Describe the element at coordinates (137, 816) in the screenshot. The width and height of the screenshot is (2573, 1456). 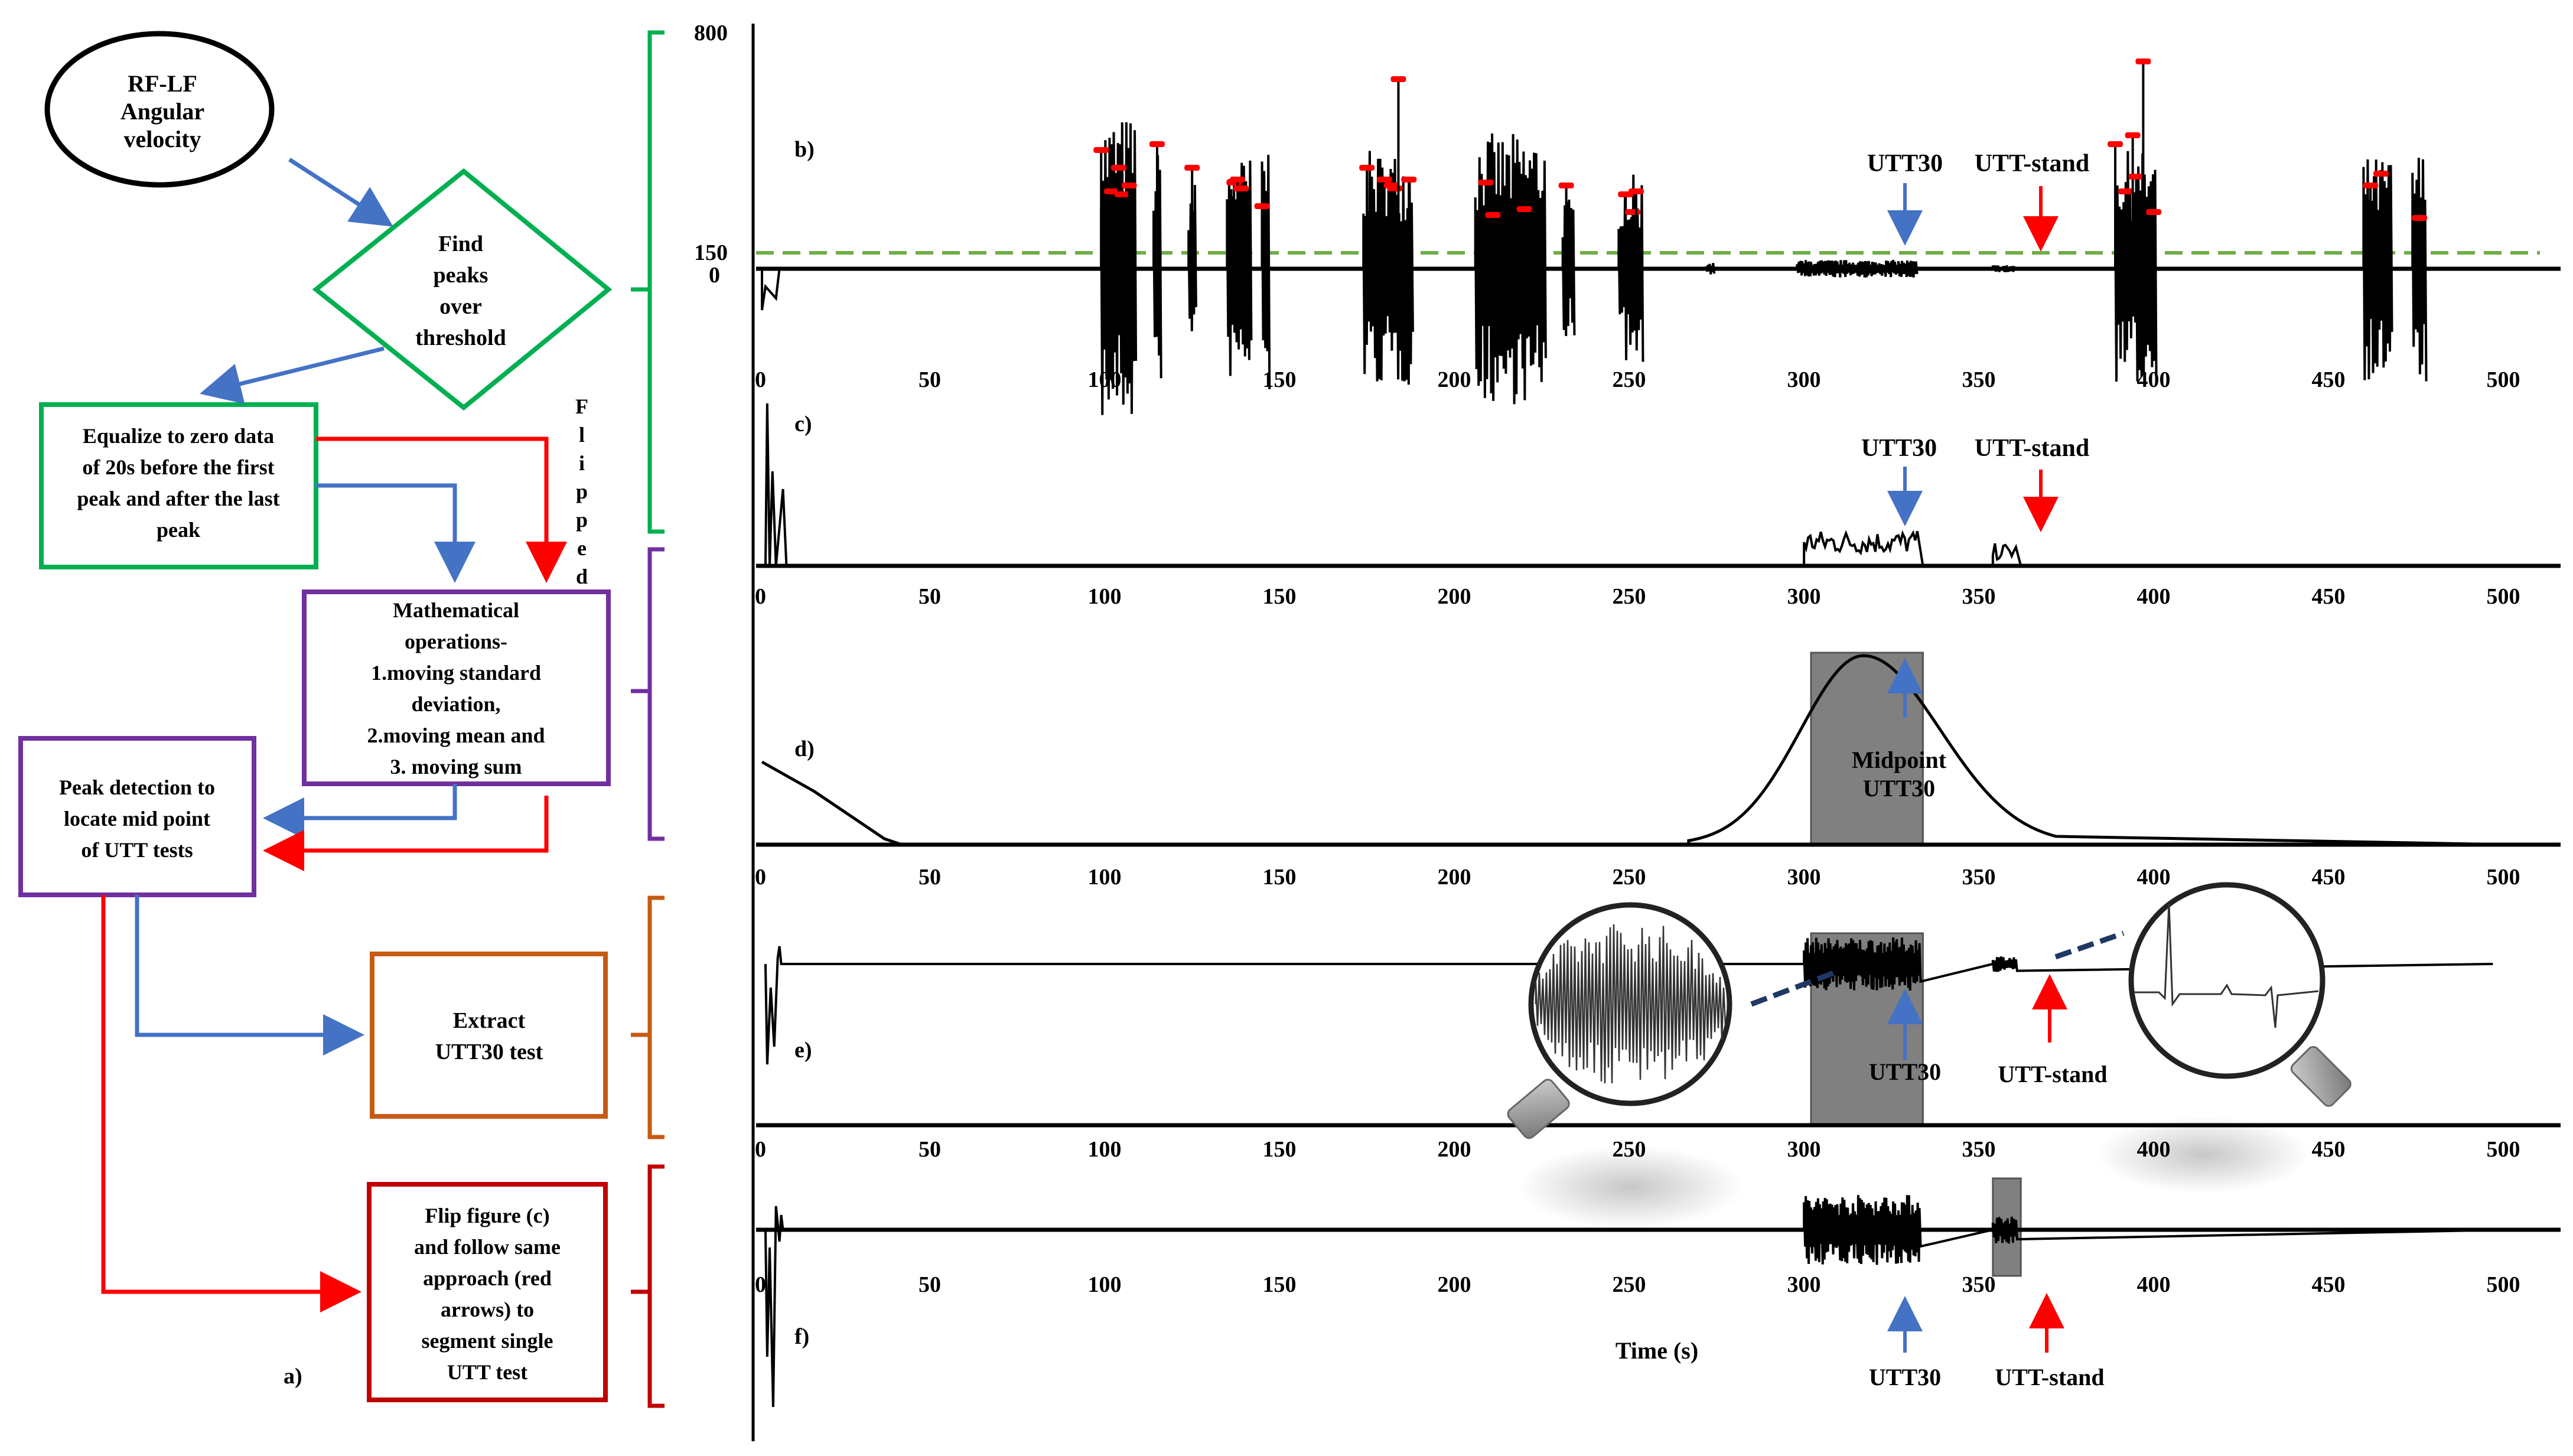
I see `peak-detect-box` at that location.